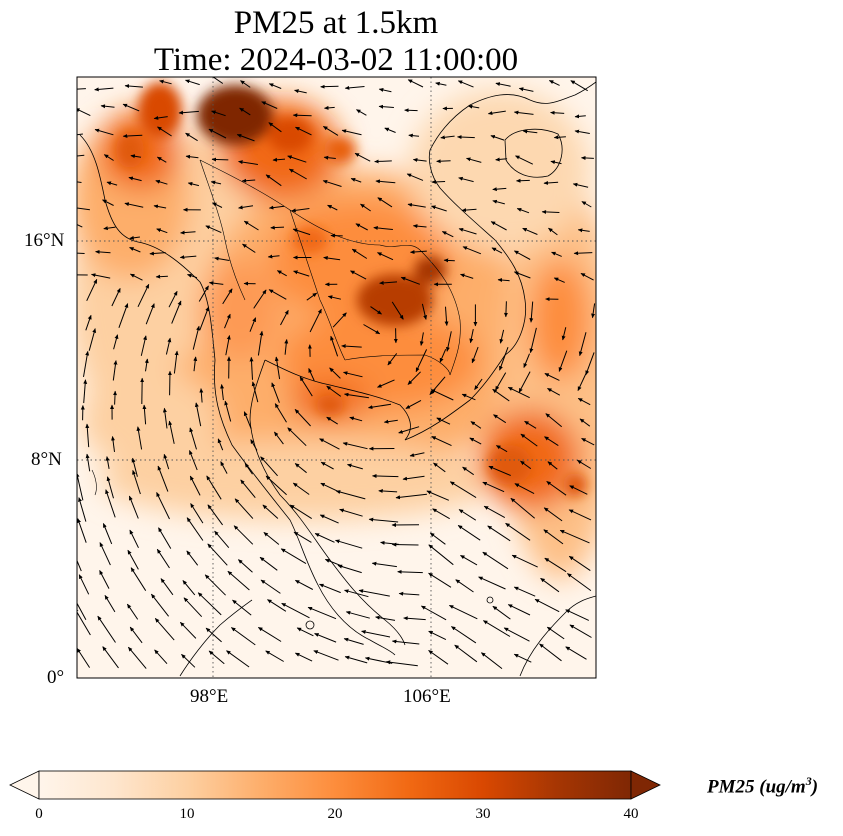 Image resolution: width=843 pixels, height=836 pixels. Describe the element at coordinates (24, 785) in the screenshot. I see `colorbar-min-extend` at that location.